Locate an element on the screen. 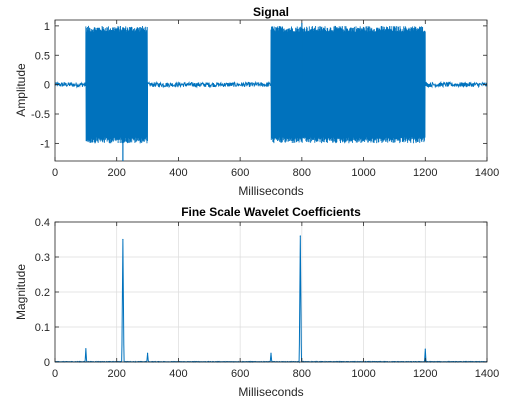 The image size is (526, 412). signal-y-tick-label: 1 is located at coordinates (47, 27).